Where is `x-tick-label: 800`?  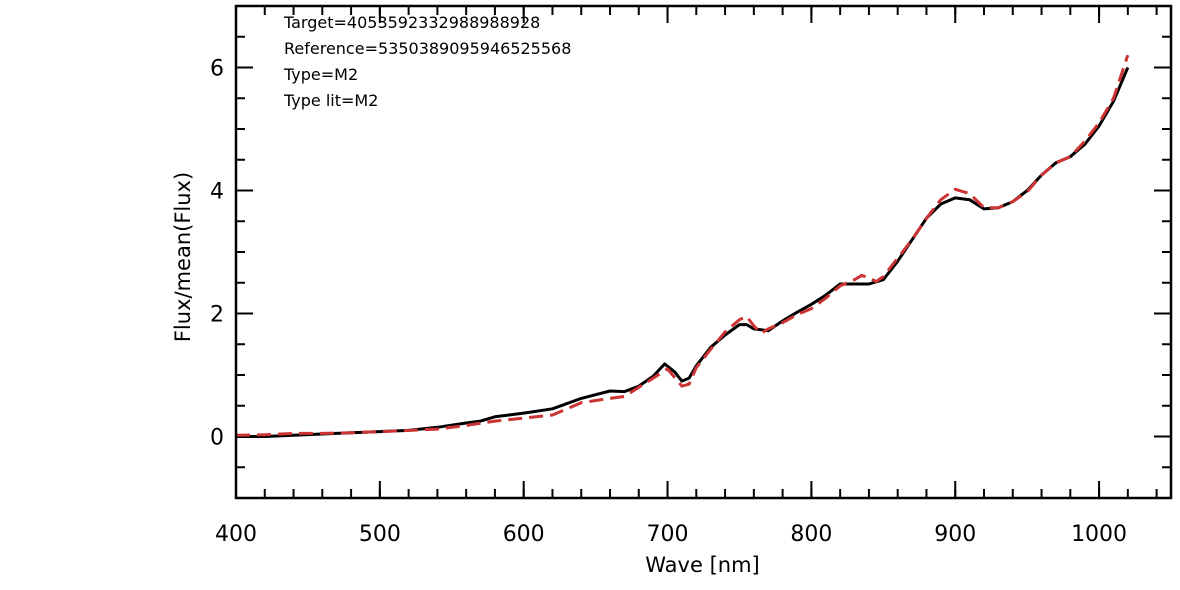
x-tick-label: 800 is located at coordinates (811, 534).